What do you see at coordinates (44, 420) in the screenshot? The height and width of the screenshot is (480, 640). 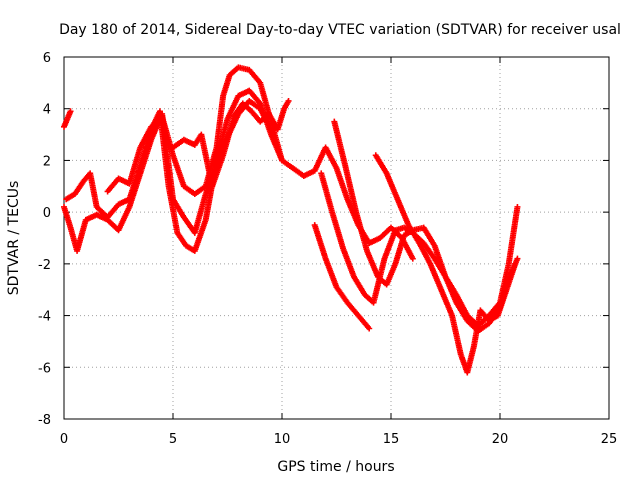 I see `y-tick-label: -8` at bounding box center [44, 420].